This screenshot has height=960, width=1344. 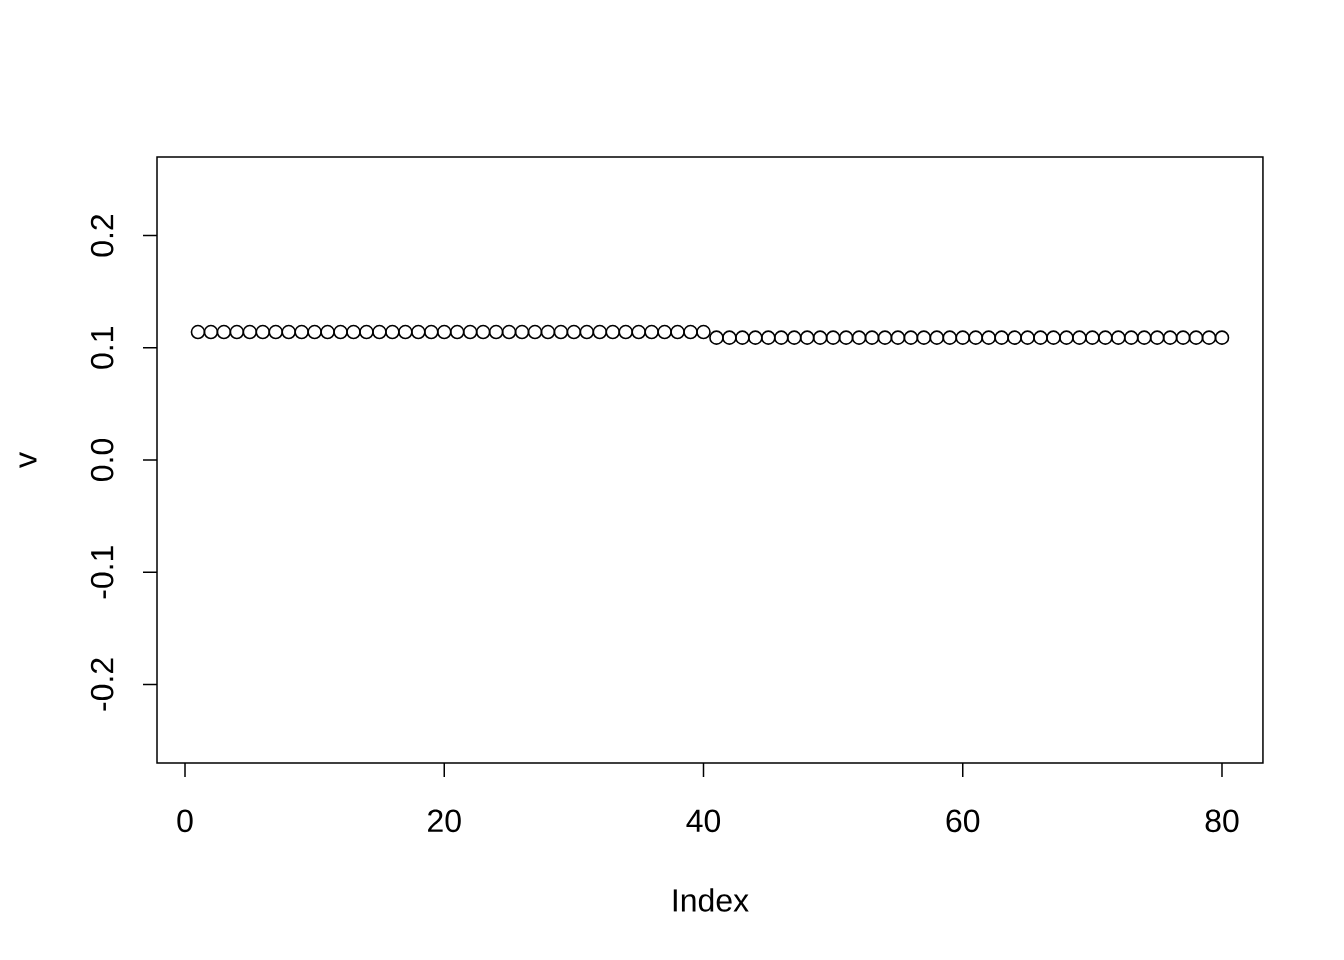 I want to click on y-tick-label: -0.1, so click(x=102, y=572).